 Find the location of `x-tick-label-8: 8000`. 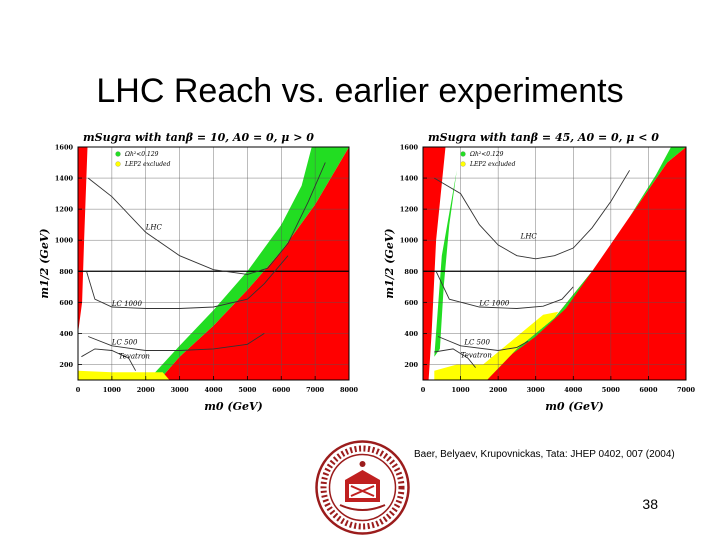

x-tick-label-8: 8000 is located at coordinates (349, 390).